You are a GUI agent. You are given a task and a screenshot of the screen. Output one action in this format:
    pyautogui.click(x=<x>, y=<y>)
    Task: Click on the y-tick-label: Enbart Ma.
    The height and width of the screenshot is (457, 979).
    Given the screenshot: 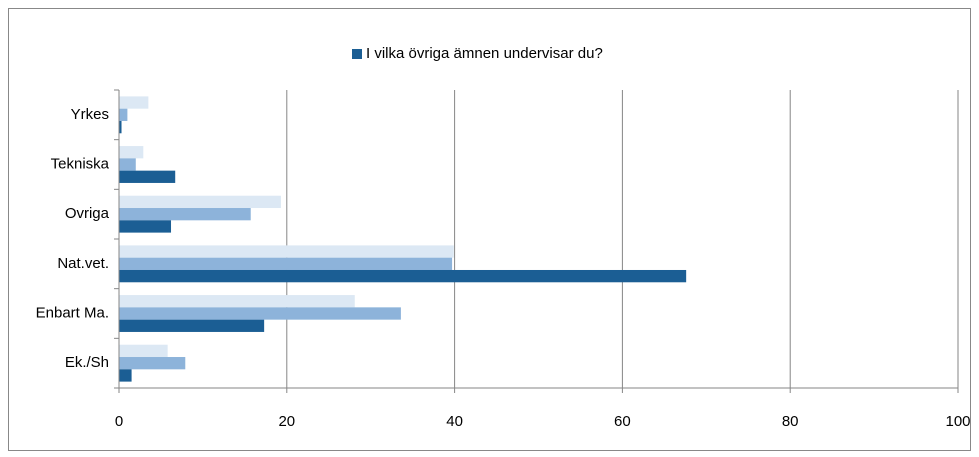 What is the action you would take?
    pyautogui.click(x=72, y=312)
    